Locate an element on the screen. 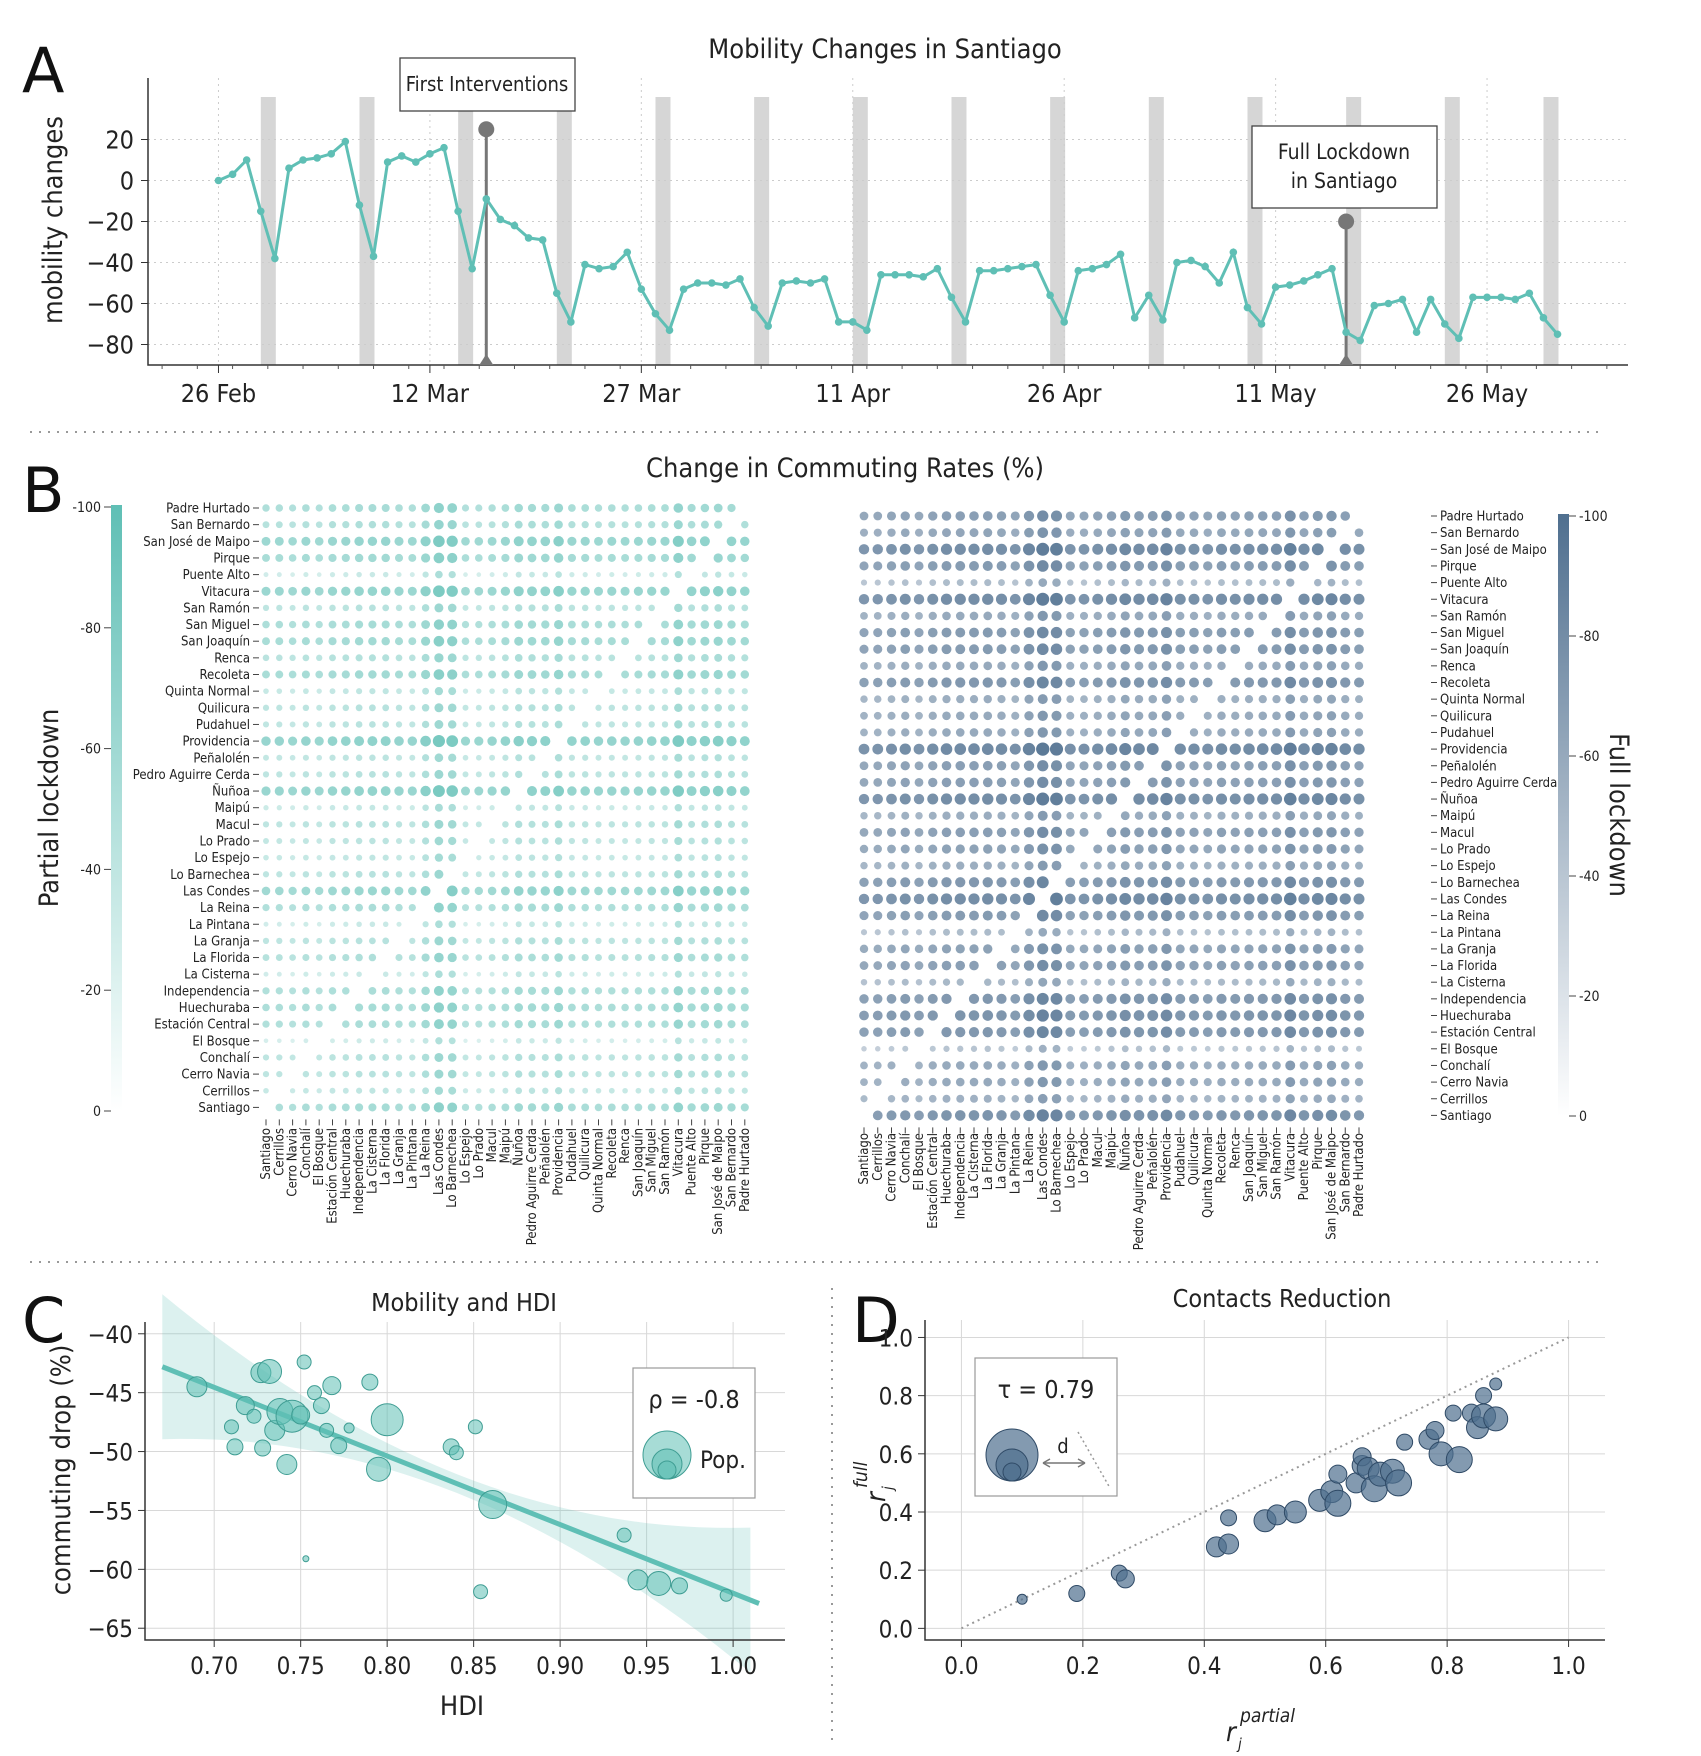  colorbar-tick-label: -20 is located at coordinates (1589, 997).